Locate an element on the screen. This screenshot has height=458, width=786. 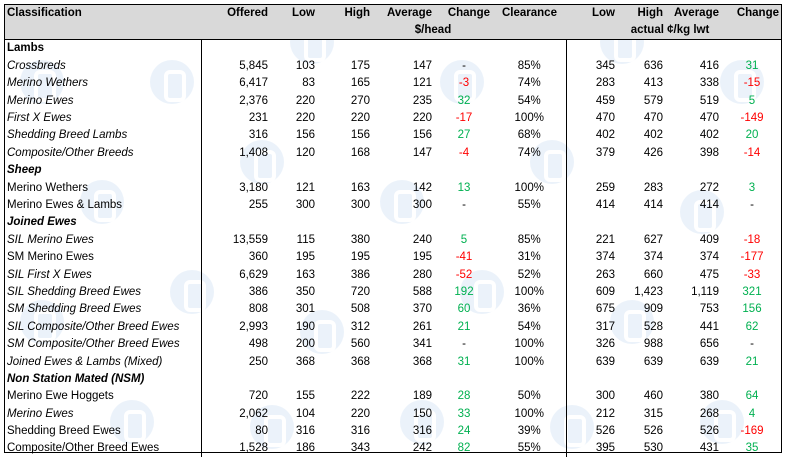
cell-clearance: 100% is located at coordinates (529, 361).